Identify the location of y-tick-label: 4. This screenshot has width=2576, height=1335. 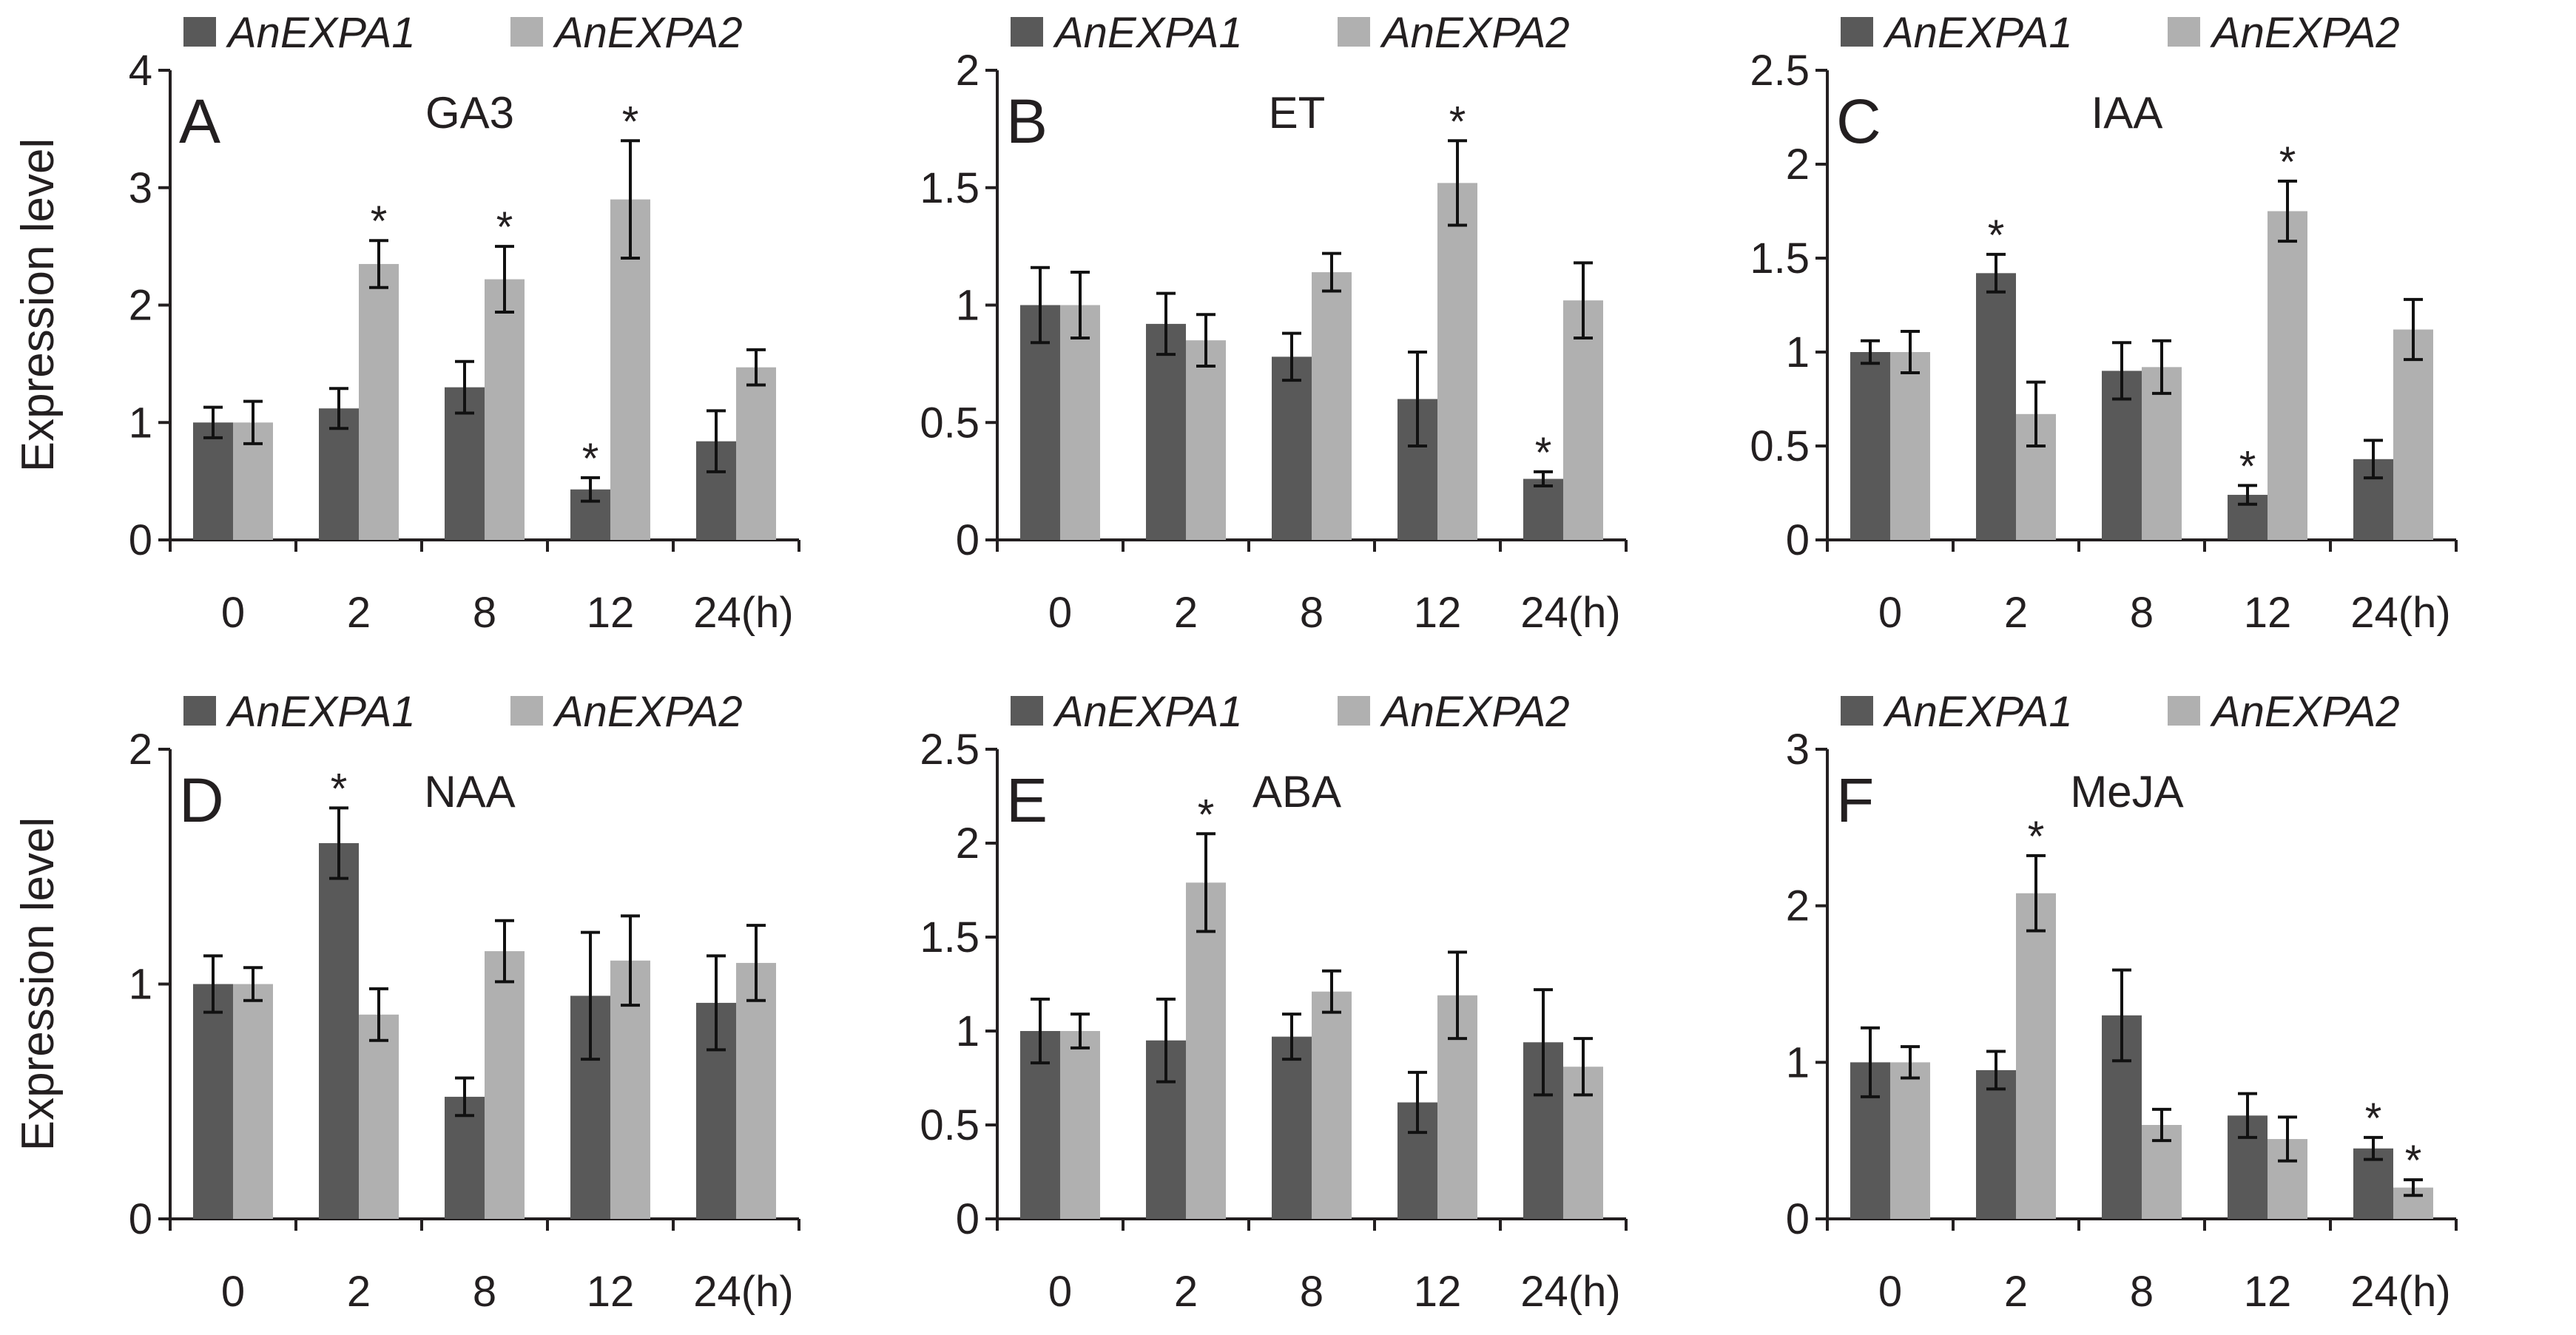
(140, 71).